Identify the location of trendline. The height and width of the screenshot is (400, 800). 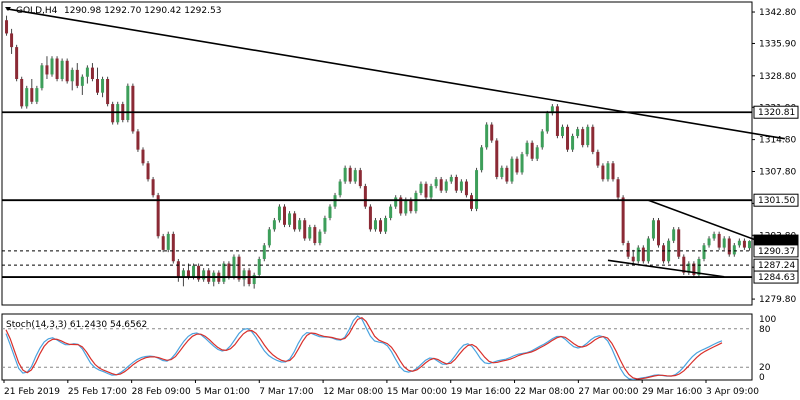
(666, 268).